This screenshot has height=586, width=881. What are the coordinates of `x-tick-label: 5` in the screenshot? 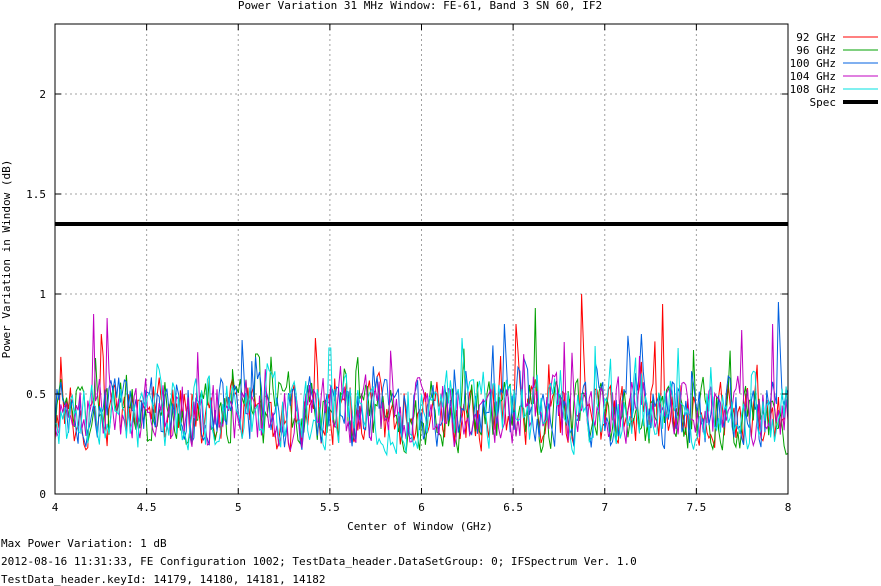 It's located at (238, 507).